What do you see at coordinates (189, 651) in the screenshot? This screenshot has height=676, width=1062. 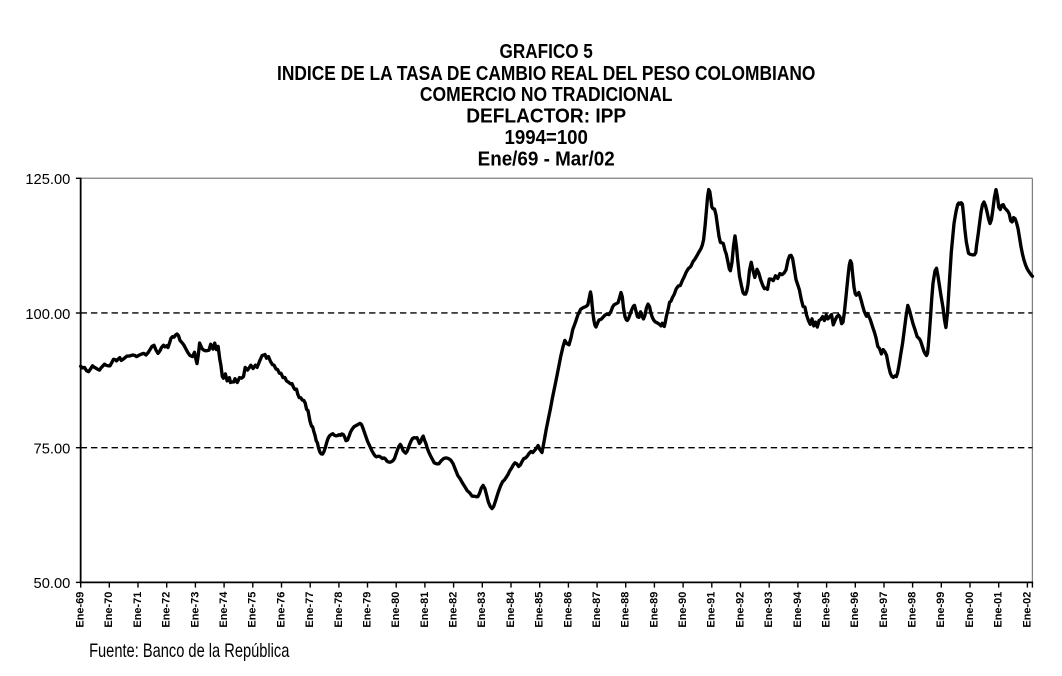 I see `svg-text: Fuente: Banco de la República` at bounding box center [189, 651].